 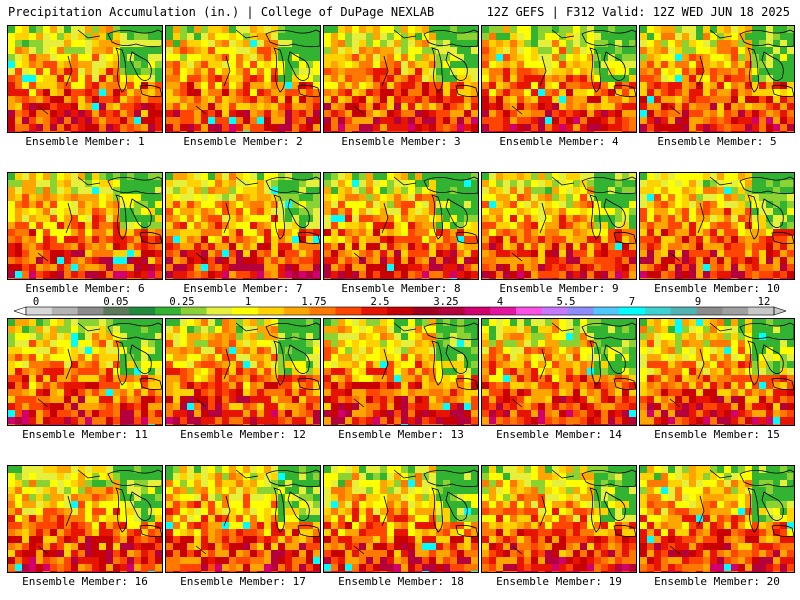 I want to click on precip-legend: 0 0.05 0.25 1 1.75 2.5 3.25 4 5.5 7 9 12, so click(x=400, y=308).